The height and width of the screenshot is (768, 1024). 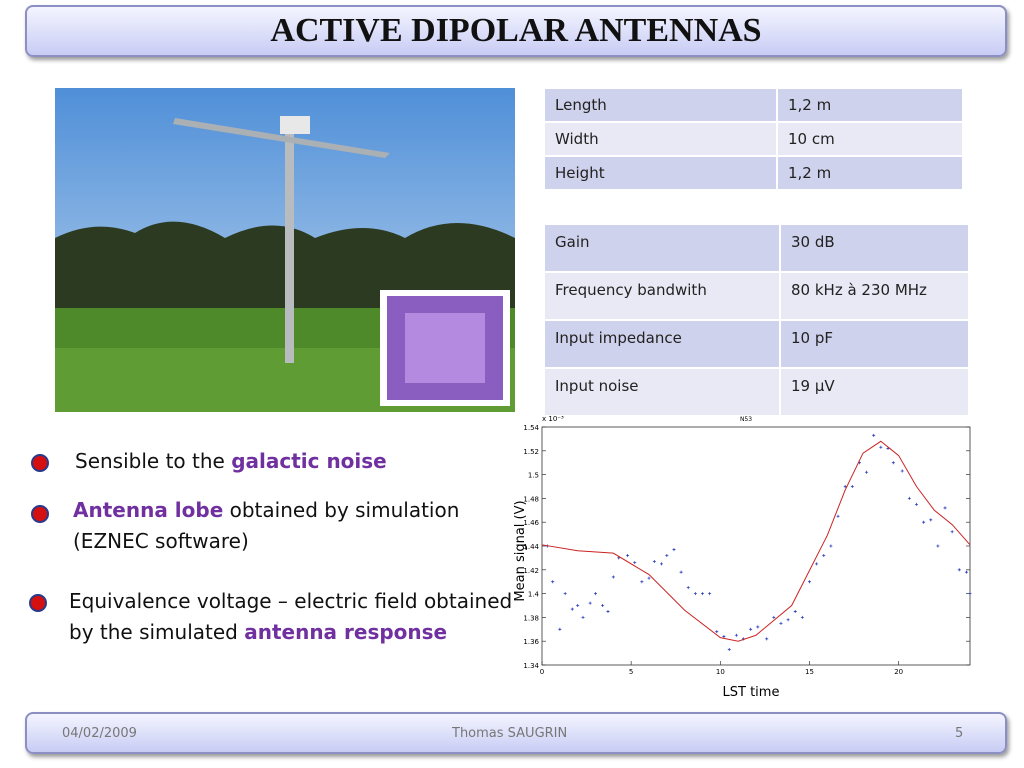 I want to click on y-tick-label: 1.44, so click(x=531, y=547).